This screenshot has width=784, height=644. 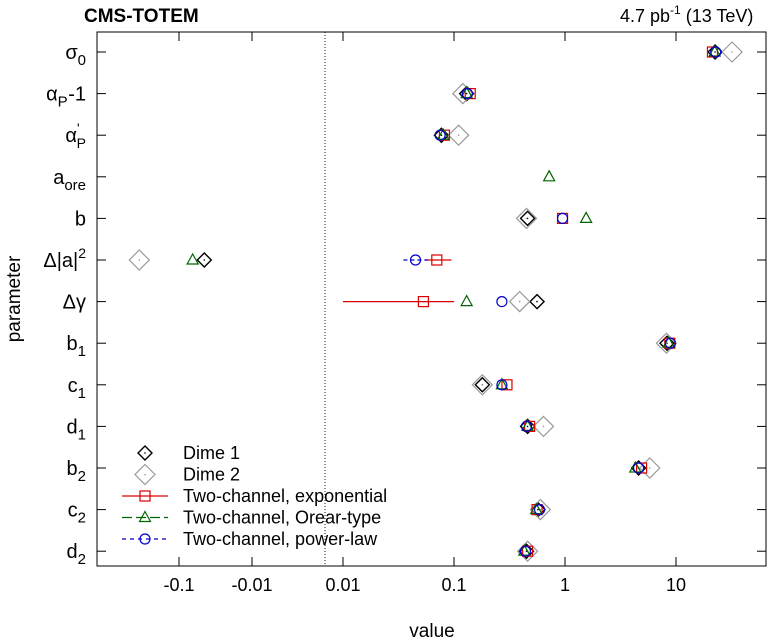 I want to click on x-tick-label: -0.1, so click(x=178, y=585).